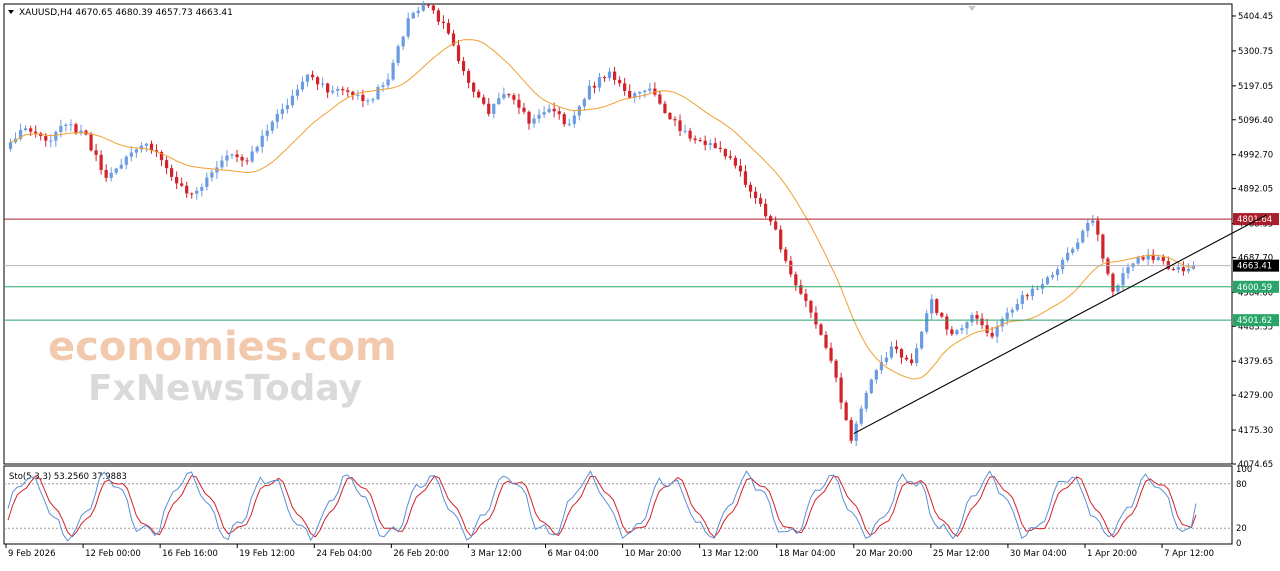 This screenshot has height=571, width=1280. Describe the element at coordinates (1255, 156) in the screenshot. I see `y-tick-label: 4992.70` at that location.